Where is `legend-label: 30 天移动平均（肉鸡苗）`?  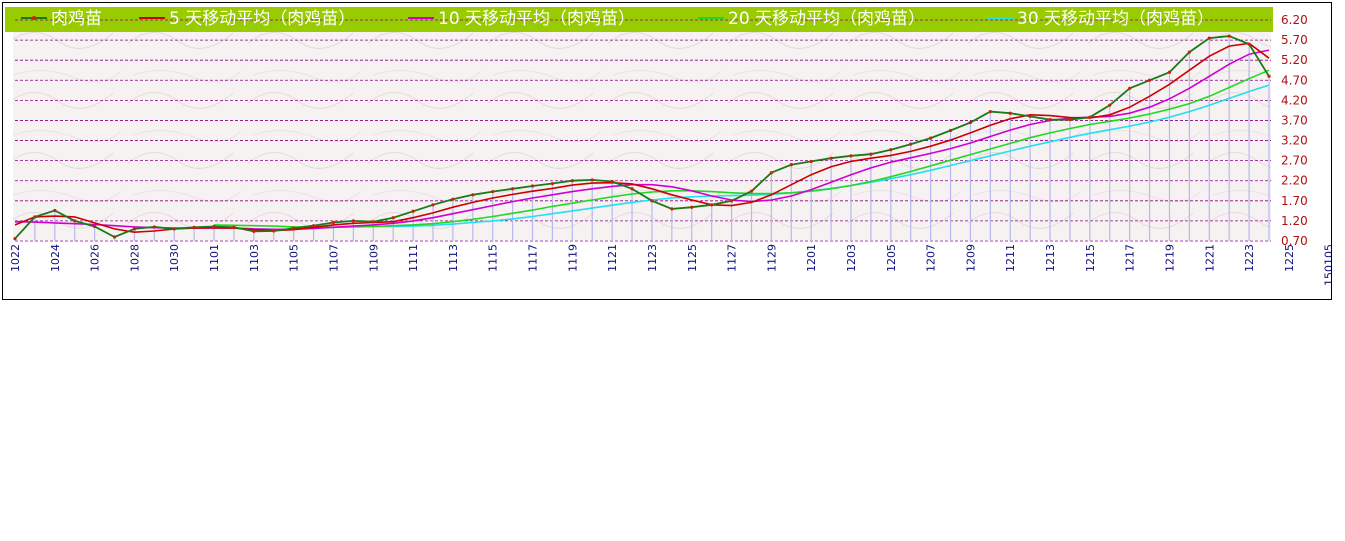 legend-label: 30 天移动平均（肉鸡苗） is located at coordinates (1115, 19).